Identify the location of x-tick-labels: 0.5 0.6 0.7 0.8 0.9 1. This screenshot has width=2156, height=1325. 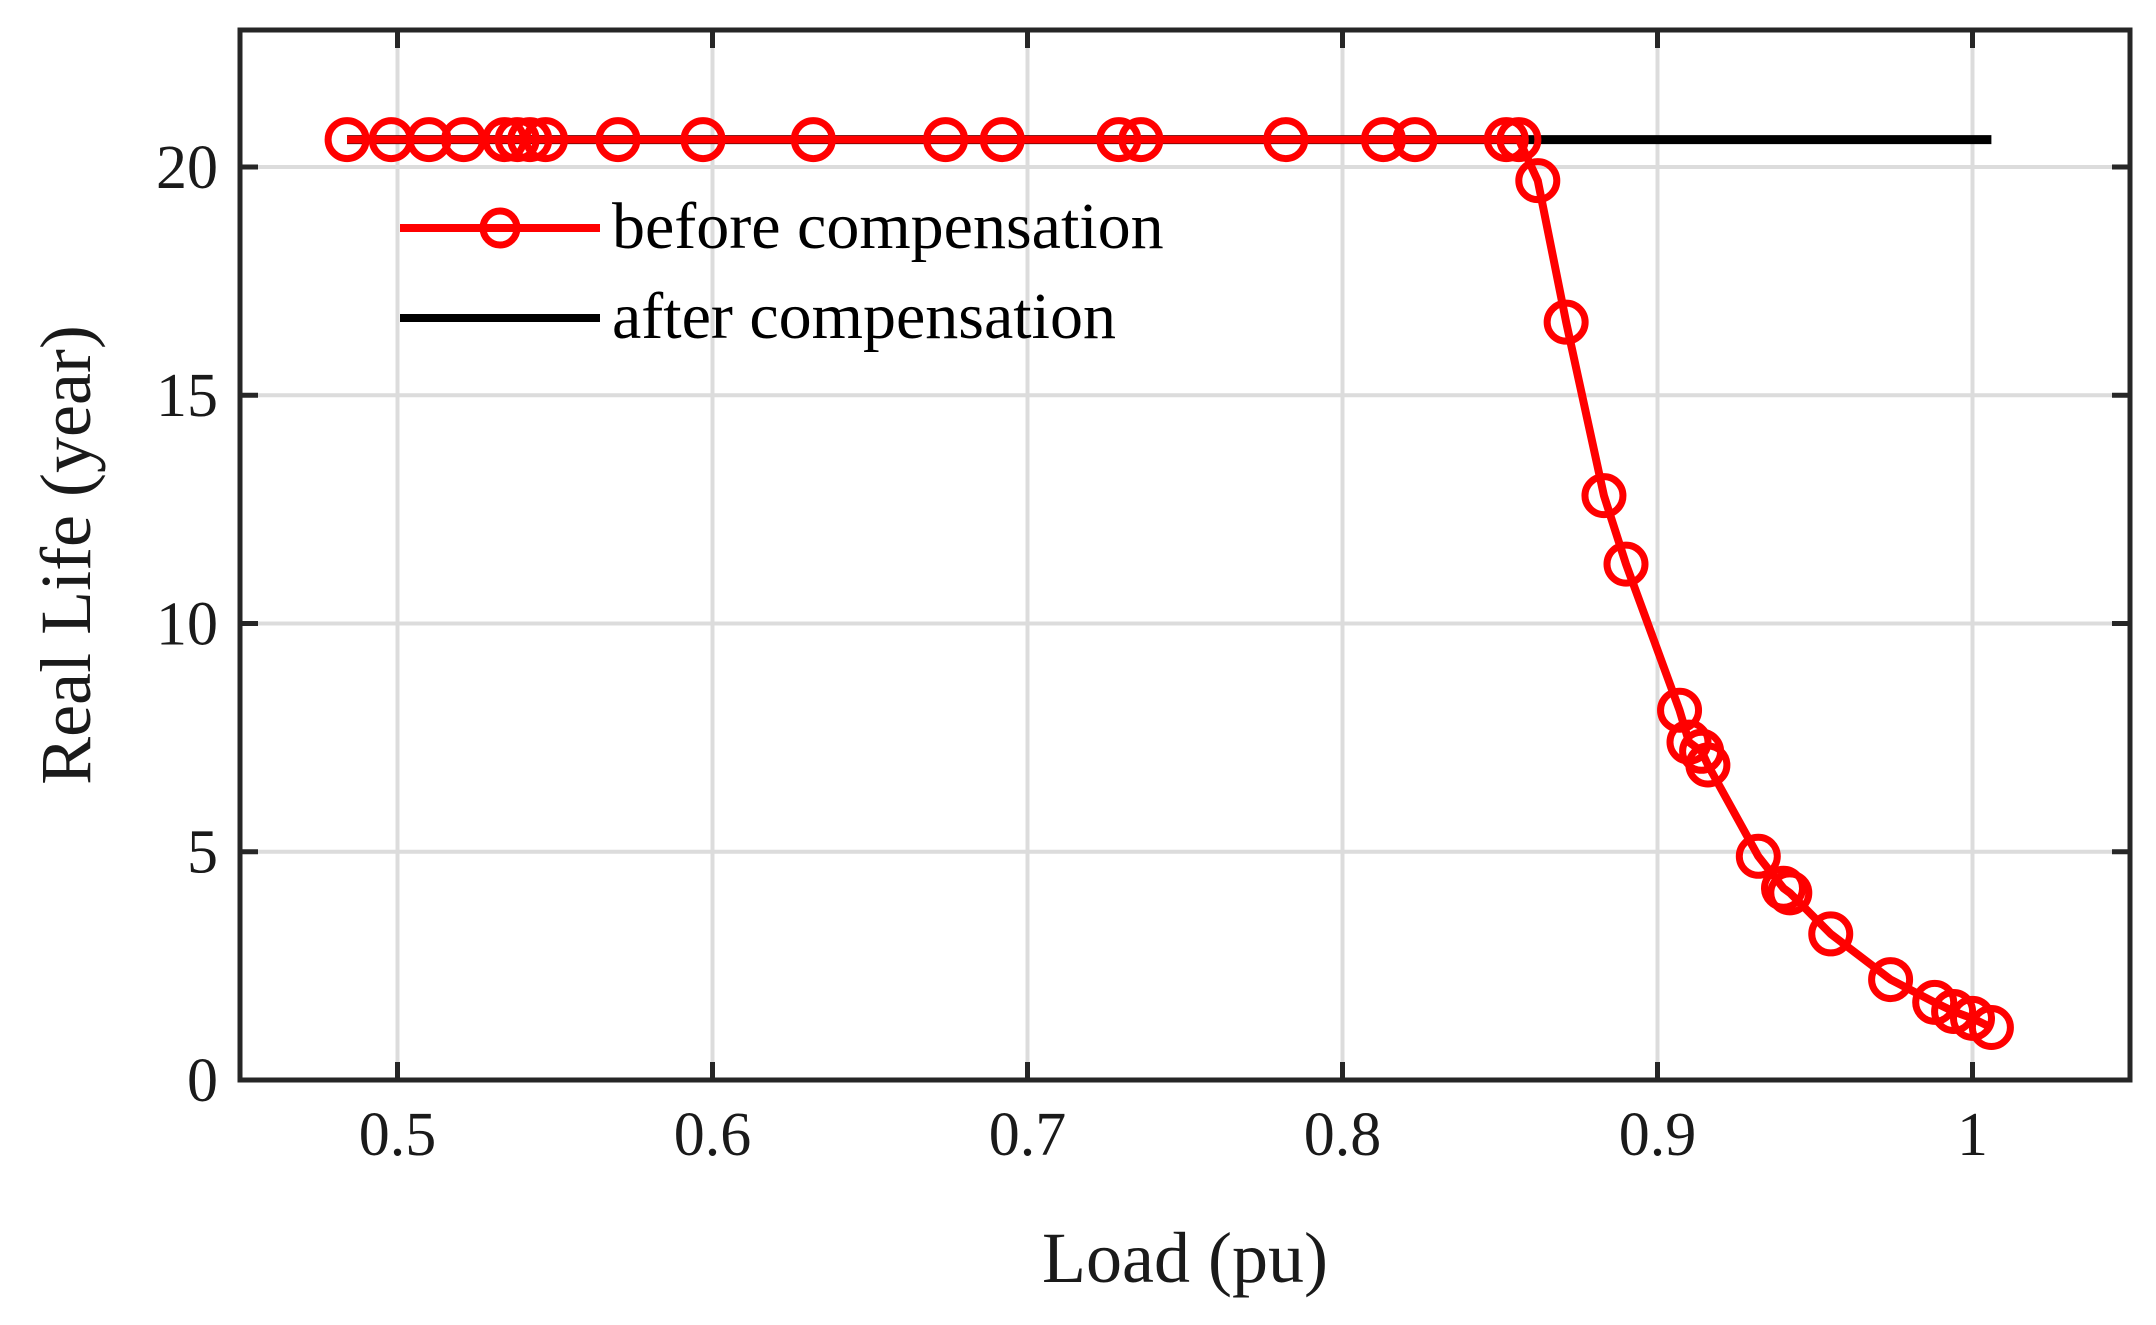
(1173, 1135).